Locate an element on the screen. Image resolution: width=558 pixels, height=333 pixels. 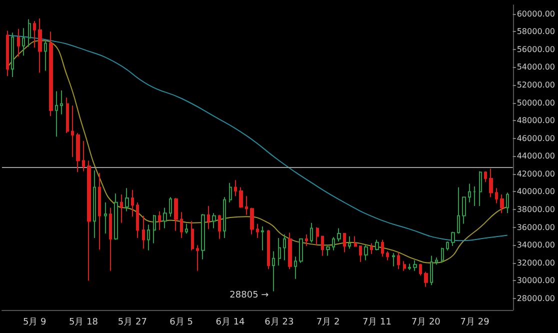
x-tick-label: 7月 29 is located at coordinates (475, 323).